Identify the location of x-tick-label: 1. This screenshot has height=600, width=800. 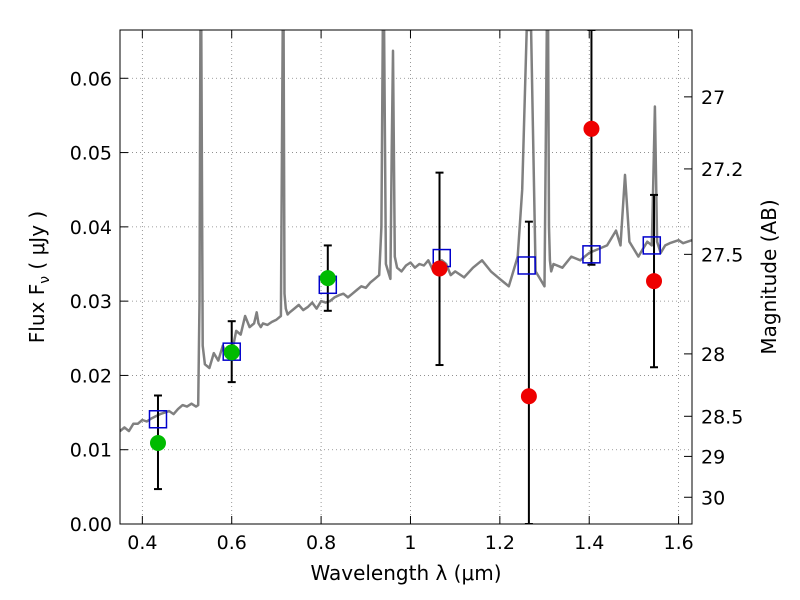
(410, 543).